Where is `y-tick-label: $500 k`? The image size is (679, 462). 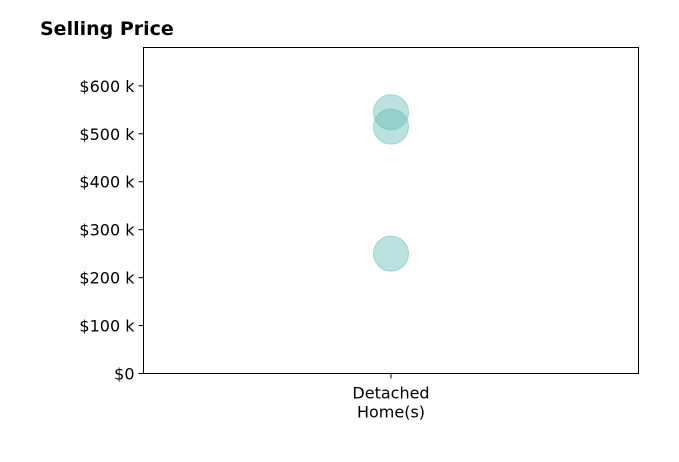
y-tick-label: $500 k is located at coordinates (107, 134).